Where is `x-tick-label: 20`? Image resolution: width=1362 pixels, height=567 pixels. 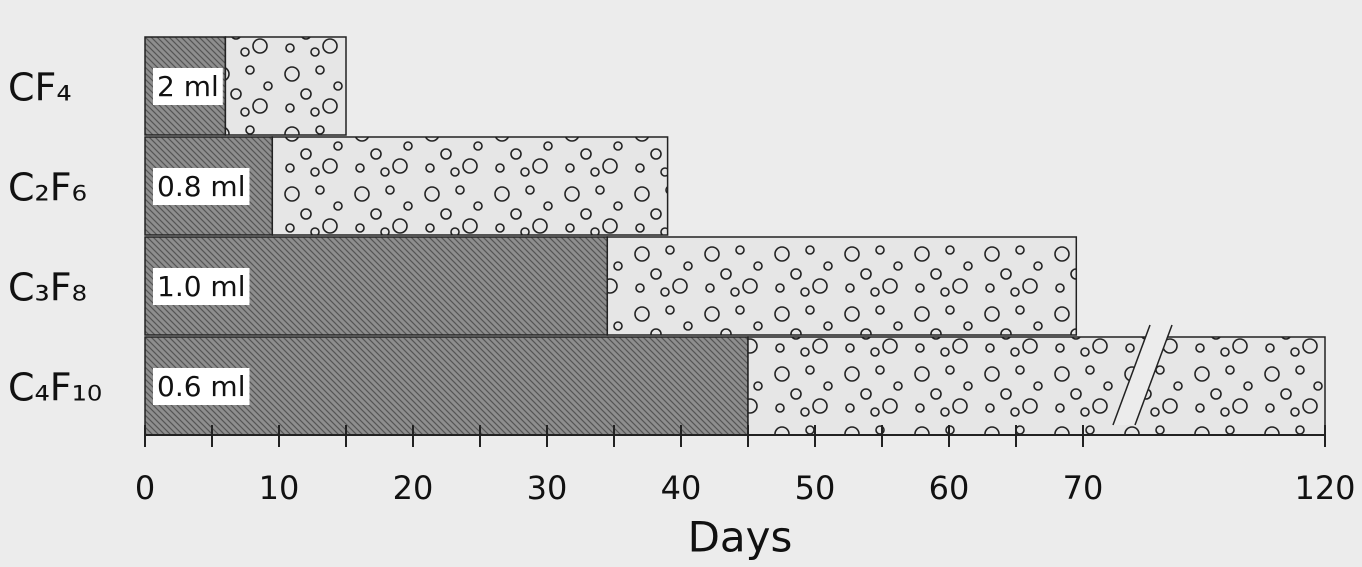
x-tick-label: 20 is located at coordinates (413, 488).